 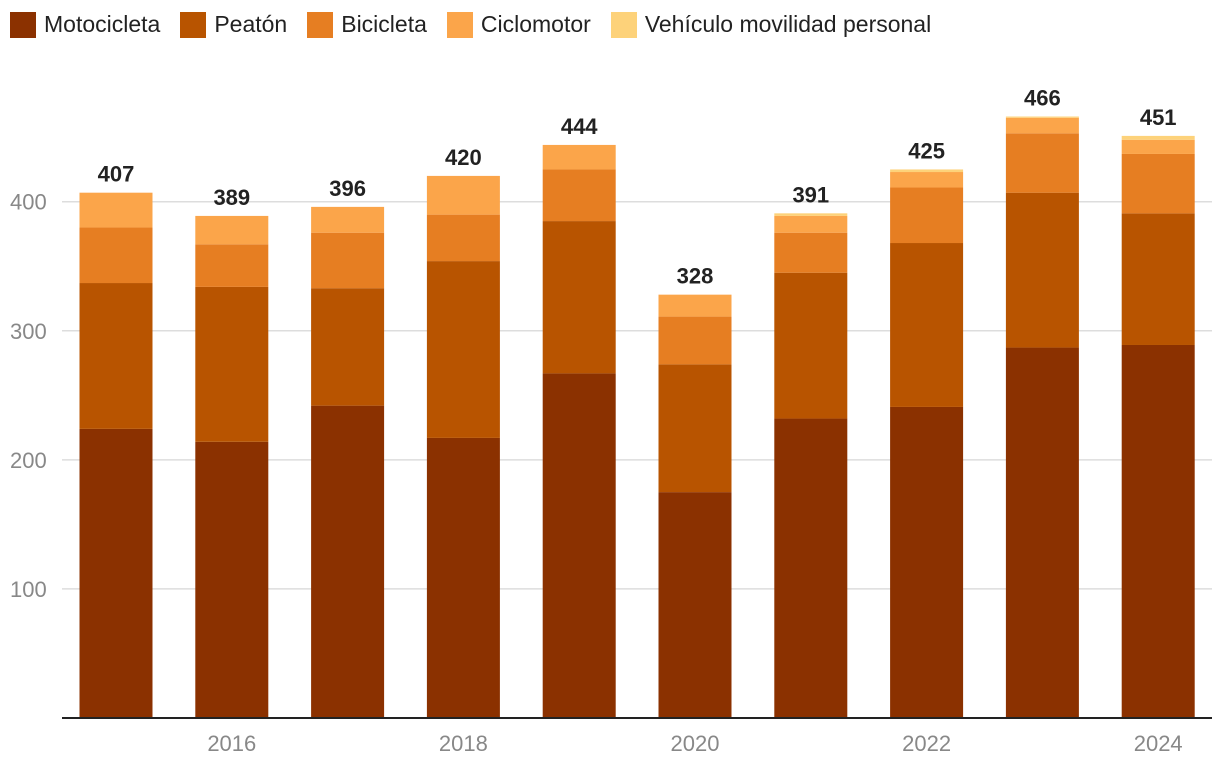 What do you see at coordinates (347, 188) in the screenshot?
I see `total-label: 396` at bounding box center [347, 188].